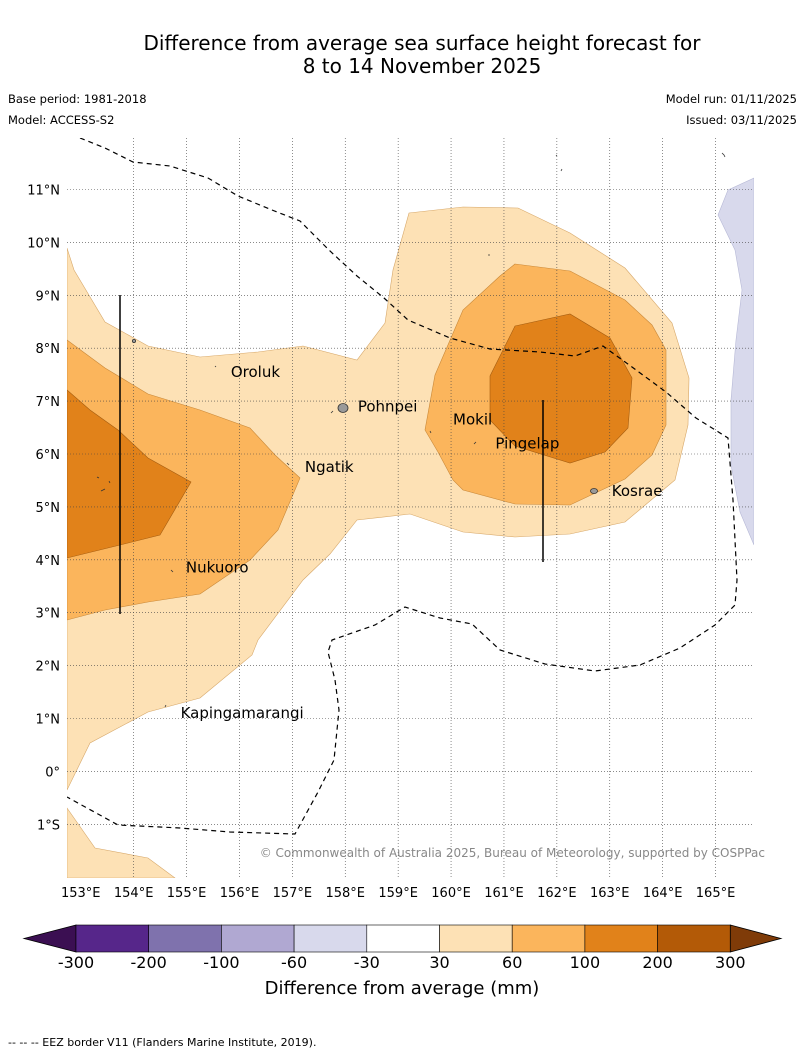 This screenshot has width=804, height=1058. What do you see at coordinates (663, 893) in the screenshot?
I see `lon-label: 164°E` at bounding box center [663, 893].